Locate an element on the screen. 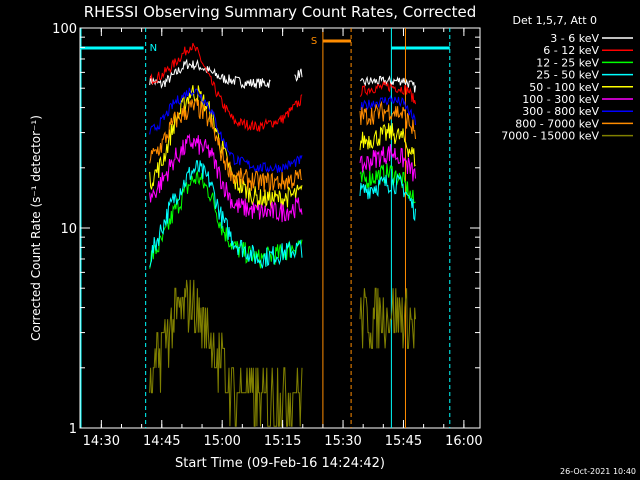 This screenshot has height=480, width=640. timestamp-label: 26-Oct-2021 10:40 is located at coordinates (598, 471).